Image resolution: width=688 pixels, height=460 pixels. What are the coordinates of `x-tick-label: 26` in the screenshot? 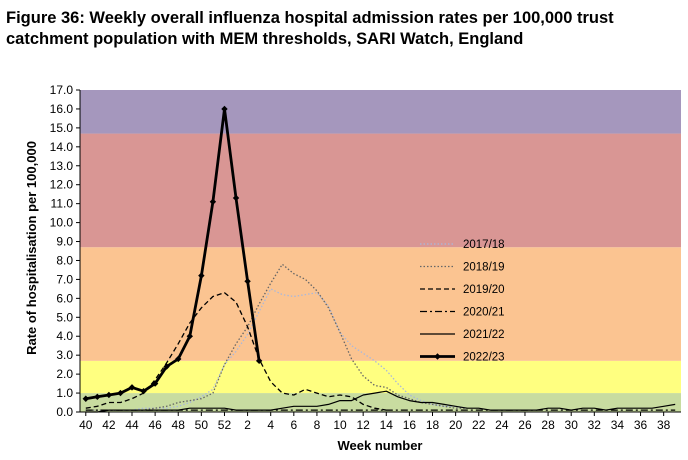 It's located at (525, 425).